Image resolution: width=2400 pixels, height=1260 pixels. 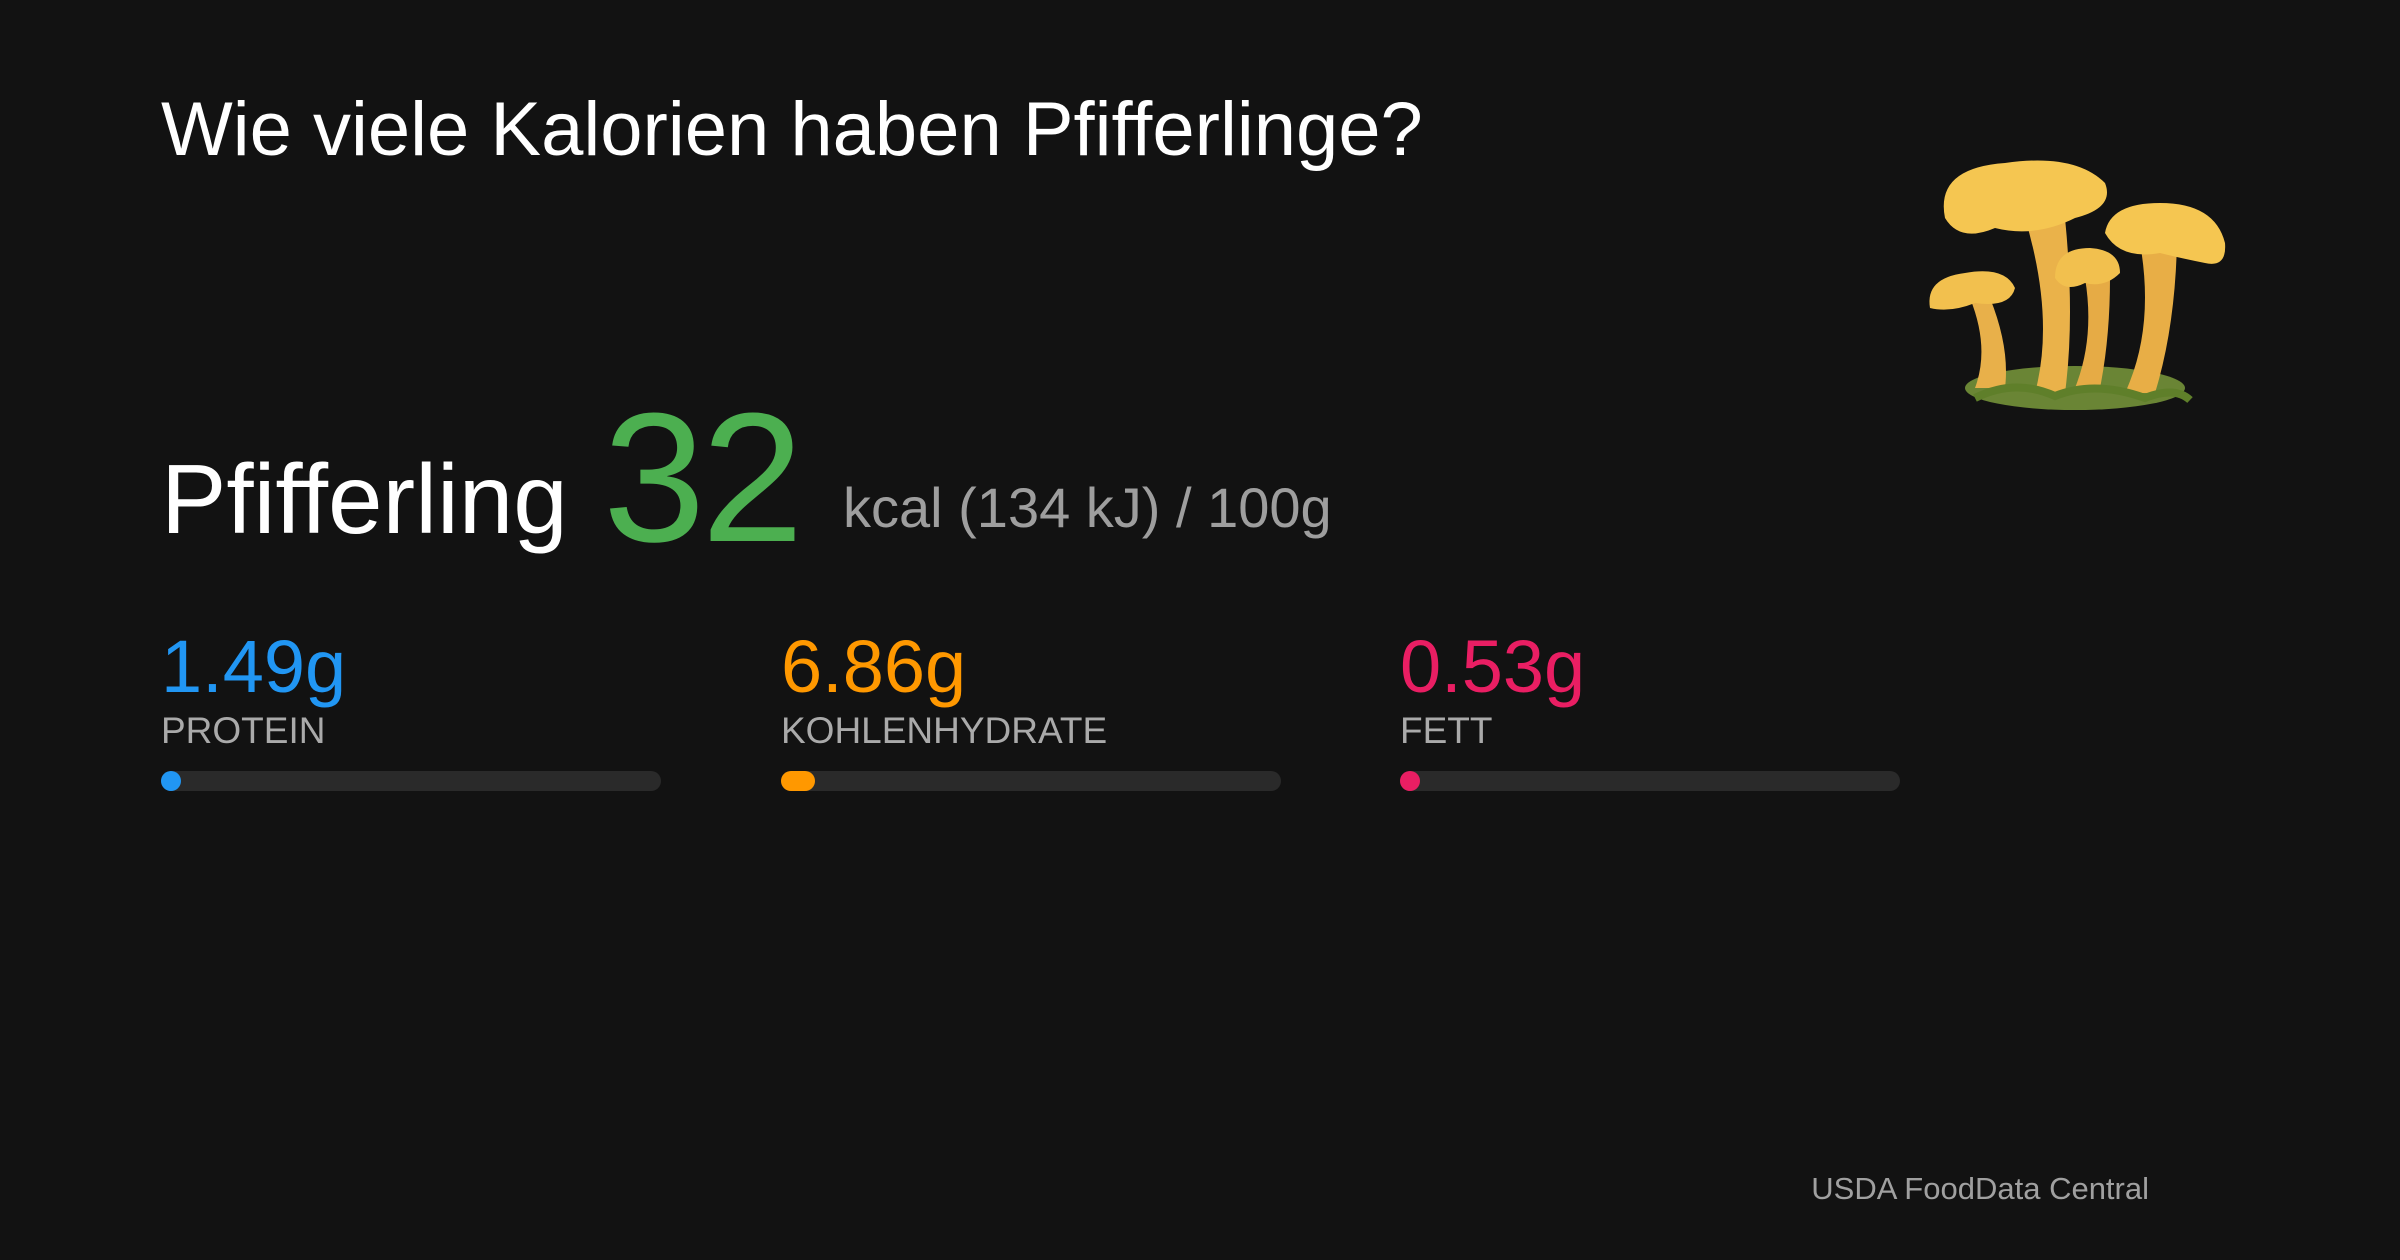 I want to click on kcal-value: 32, so click(x=703, y=477).